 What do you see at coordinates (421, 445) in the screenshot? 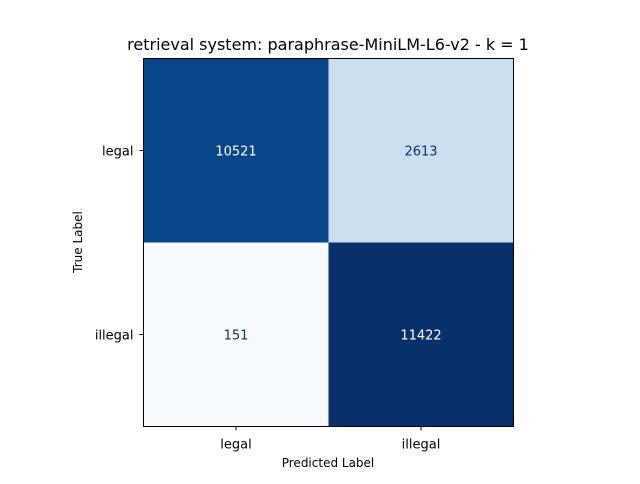
I see `x-tick-label: illegal` at bounding box center [421, 445].